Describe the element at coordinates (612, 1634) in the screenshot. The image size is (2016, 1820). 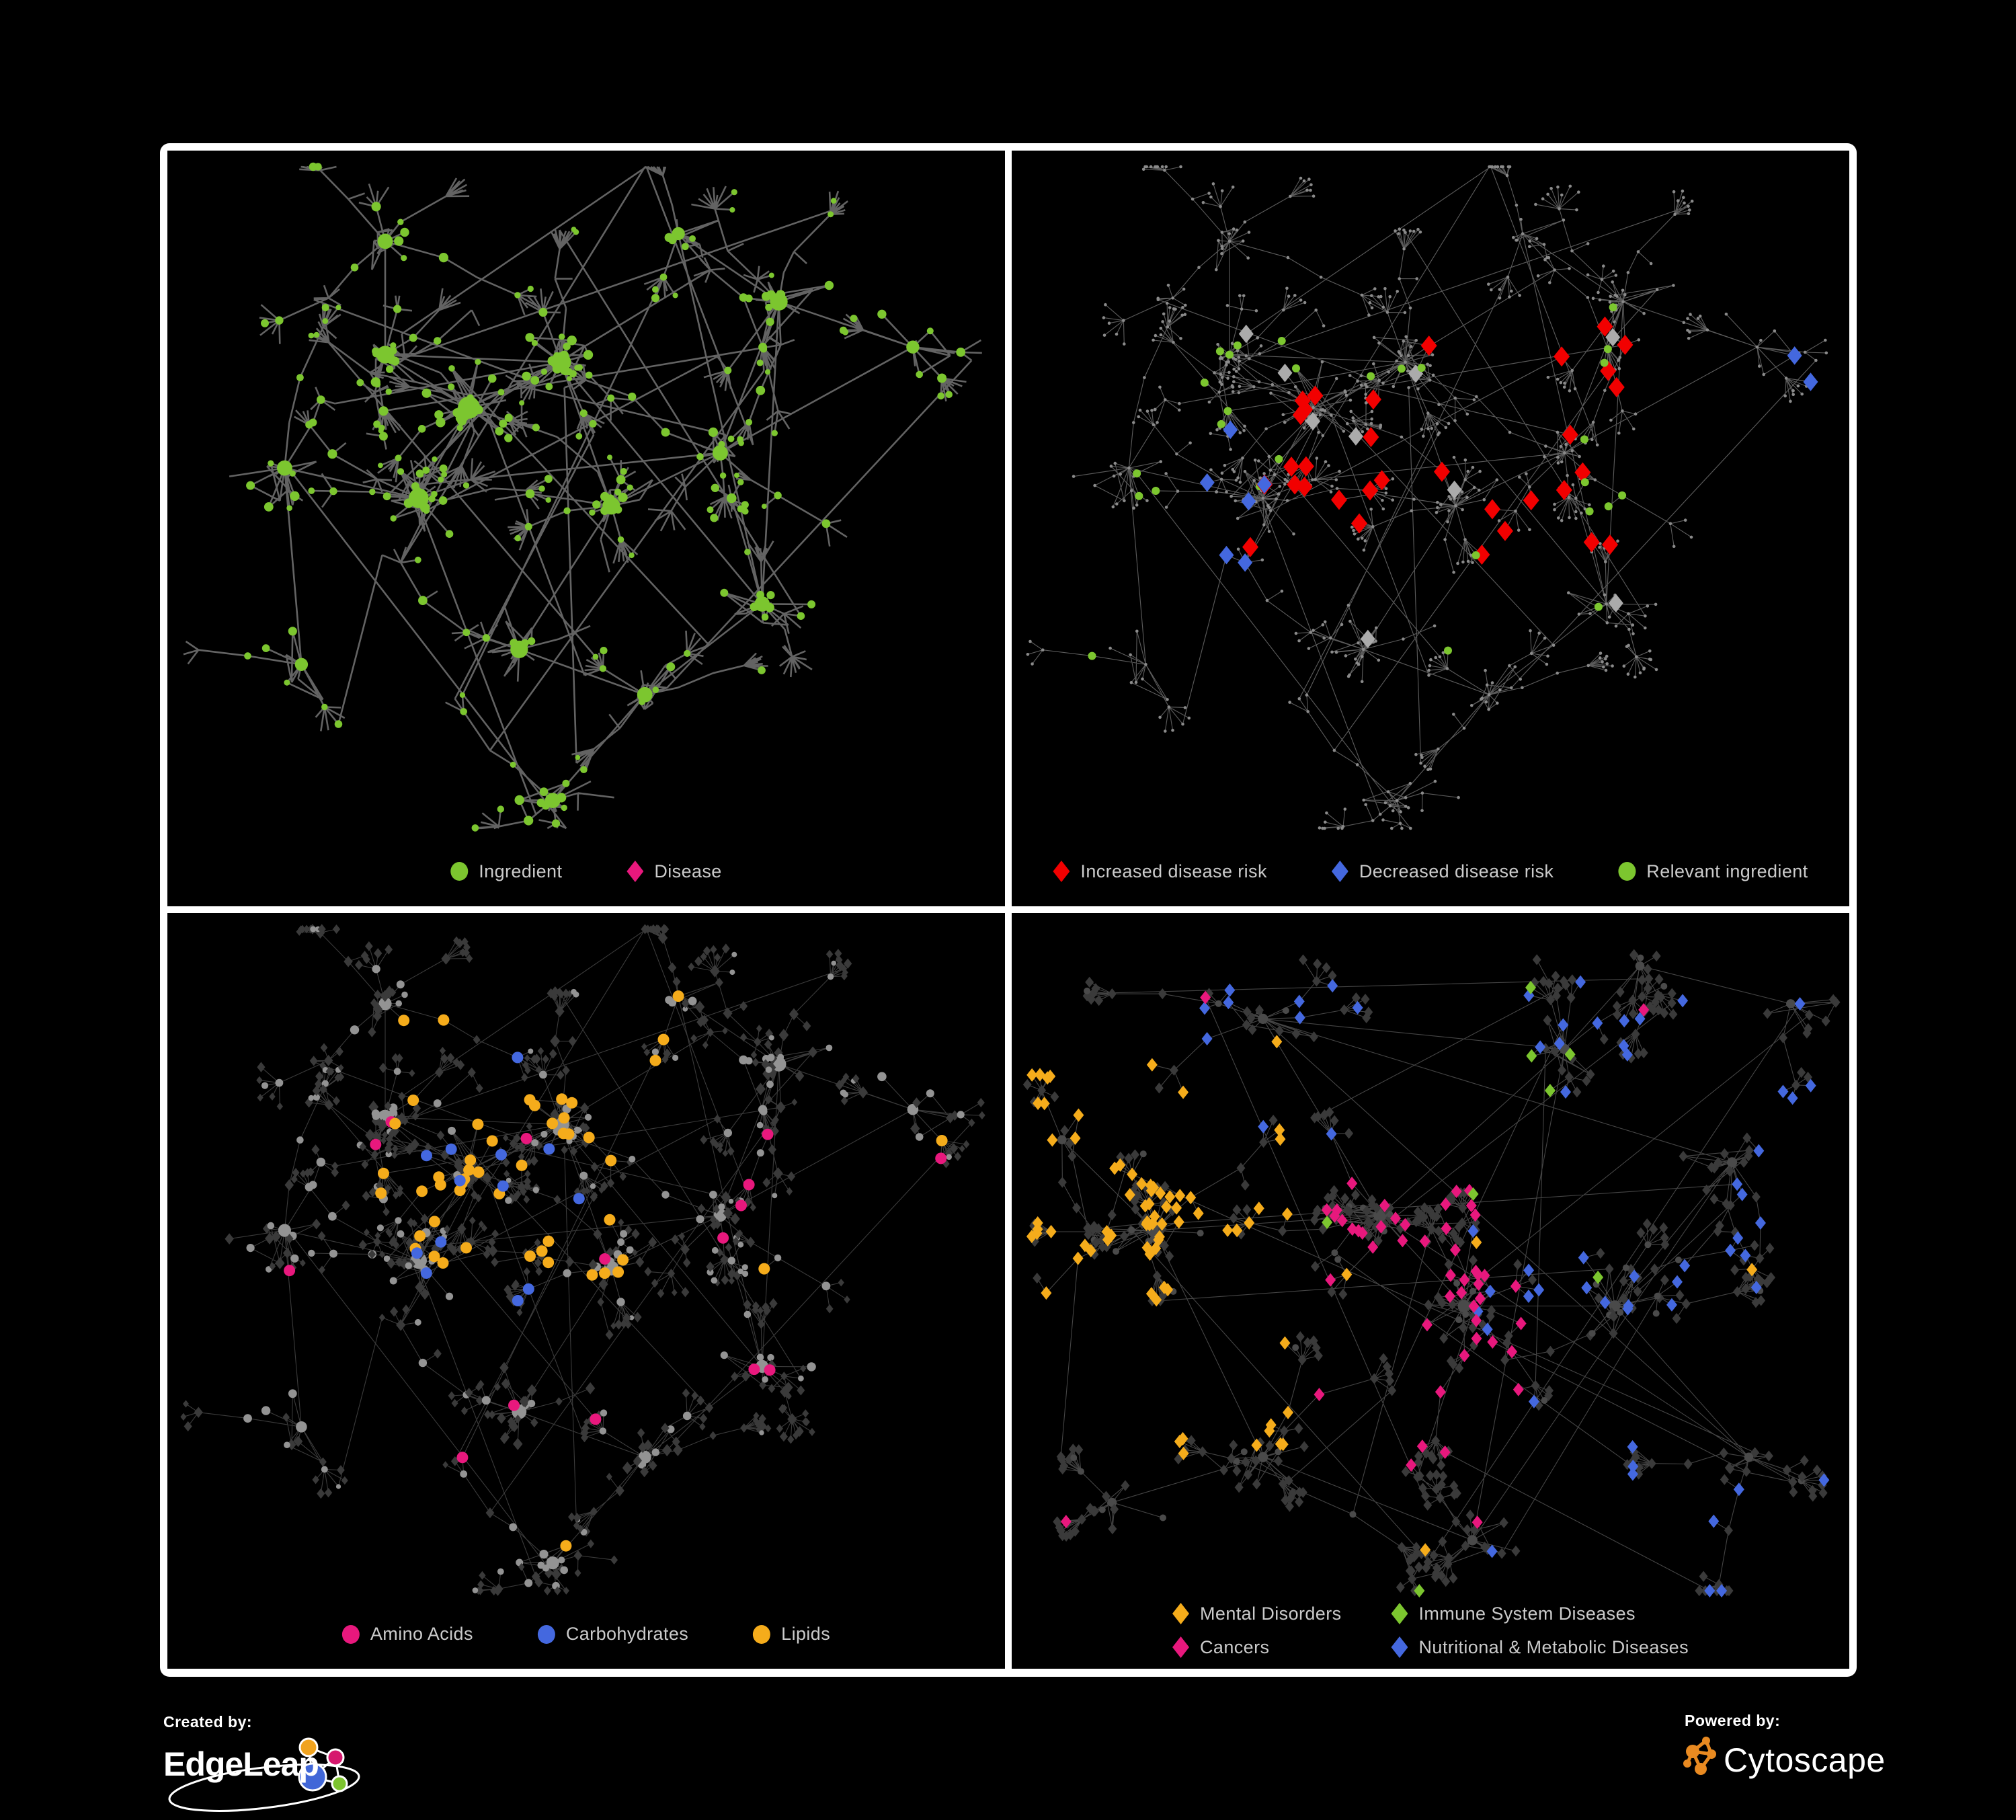
I see `legend-item-carbohydrates: Carbohydrates` at that location.